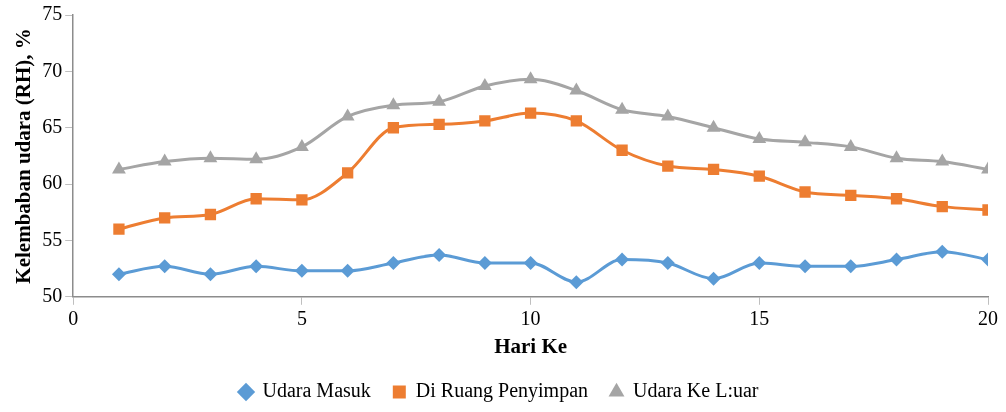 This screenshot has width=1006, height=412. What do you see at coordinates (502, 391) in the screenshot?
I see `legend-label: Di Ruang Penyimpan` at bounding box center [502, 391].